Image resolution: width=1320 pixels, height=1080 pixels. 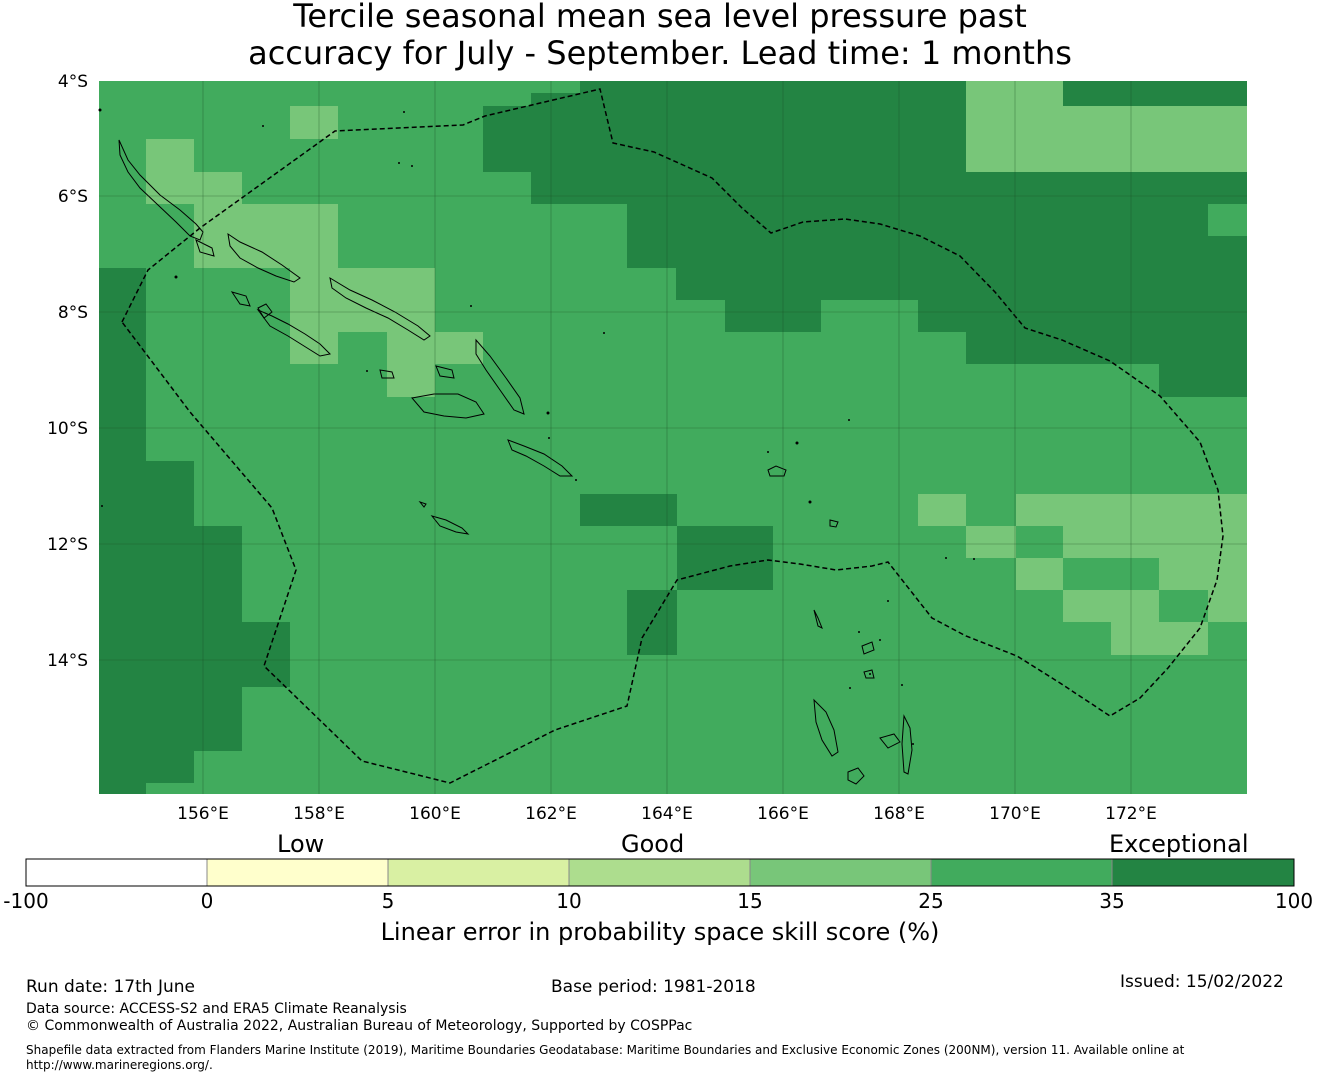 What do you see at coordinates (1112, 901) in the screenshot?
I see `colorbar-tick: 35` at bounding box center [1112, 901].